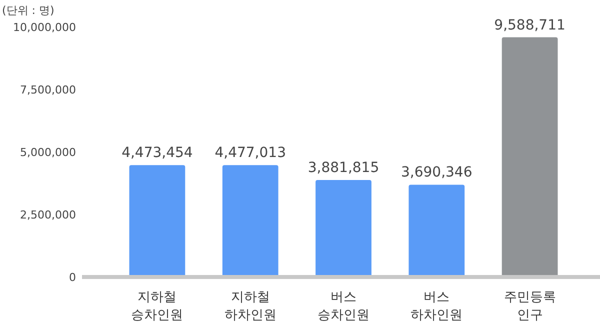 The height and width of the screenshot is (333, 600). Describe the element at coordinates (48, 215) in the screenshot. I see `y-tick-label: 2,500,000` at that location.